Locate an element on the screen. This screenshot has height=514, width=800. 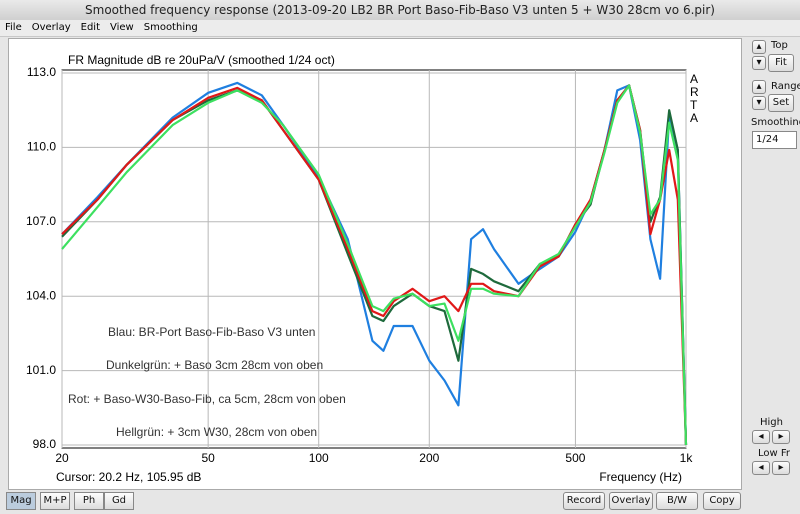
action-button: B/W is located at coordinates (677, 501).